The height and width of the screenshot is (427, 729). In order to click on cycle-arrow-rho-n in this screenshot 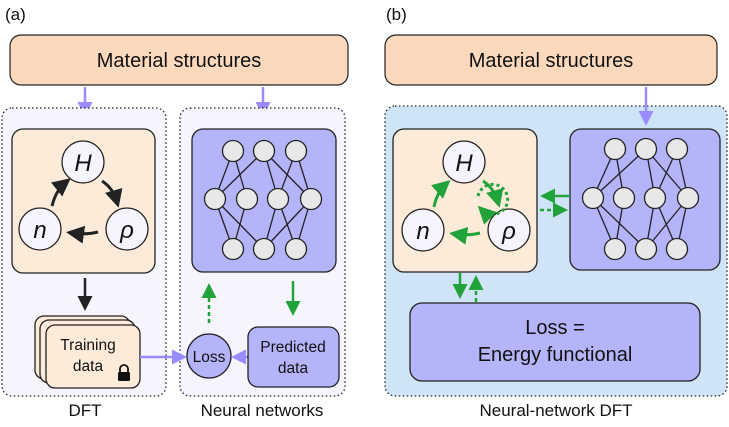, I will do `click(82, 234)`.